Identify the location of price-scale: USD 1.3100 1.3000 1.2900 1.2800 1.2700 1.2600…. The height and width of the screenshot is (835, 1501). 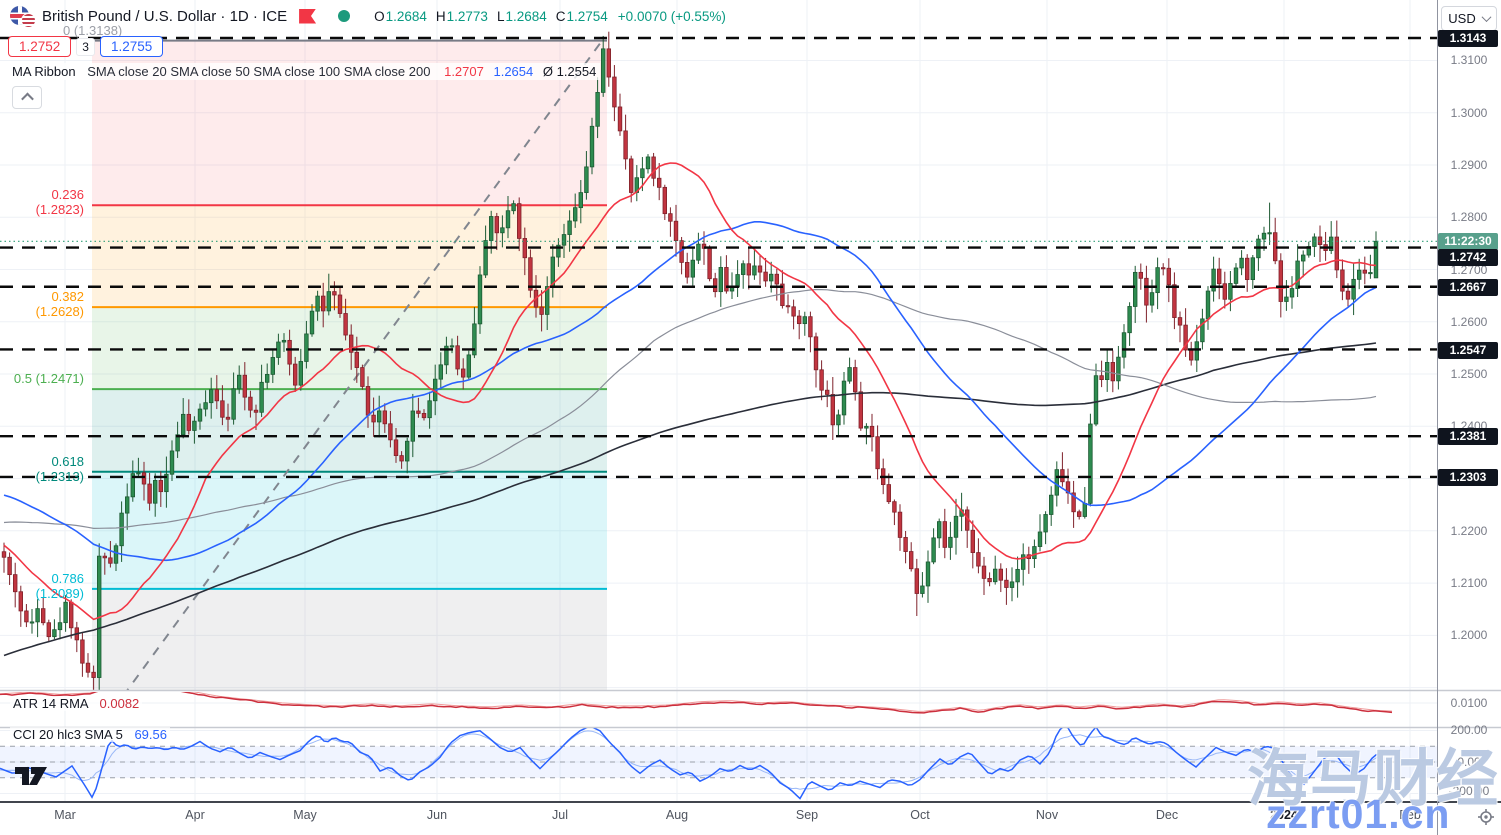
(1469, 417).